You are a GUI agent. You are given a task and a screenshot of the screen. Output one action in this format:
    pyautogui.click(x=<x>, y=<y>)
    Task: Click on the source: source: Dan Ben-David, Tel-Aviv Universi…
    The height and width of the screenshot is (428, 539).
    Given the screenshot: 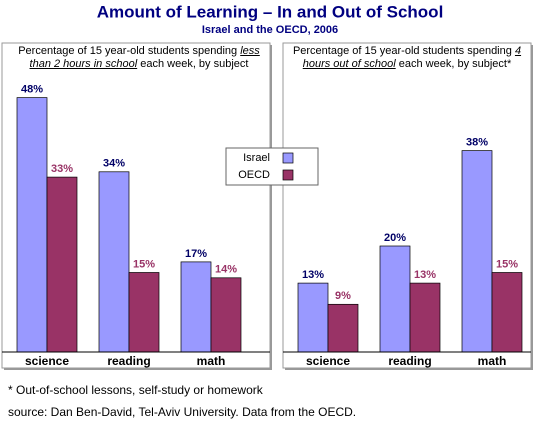 What is the action you would take?
    pyautogui.click(x=182, y=412)
    